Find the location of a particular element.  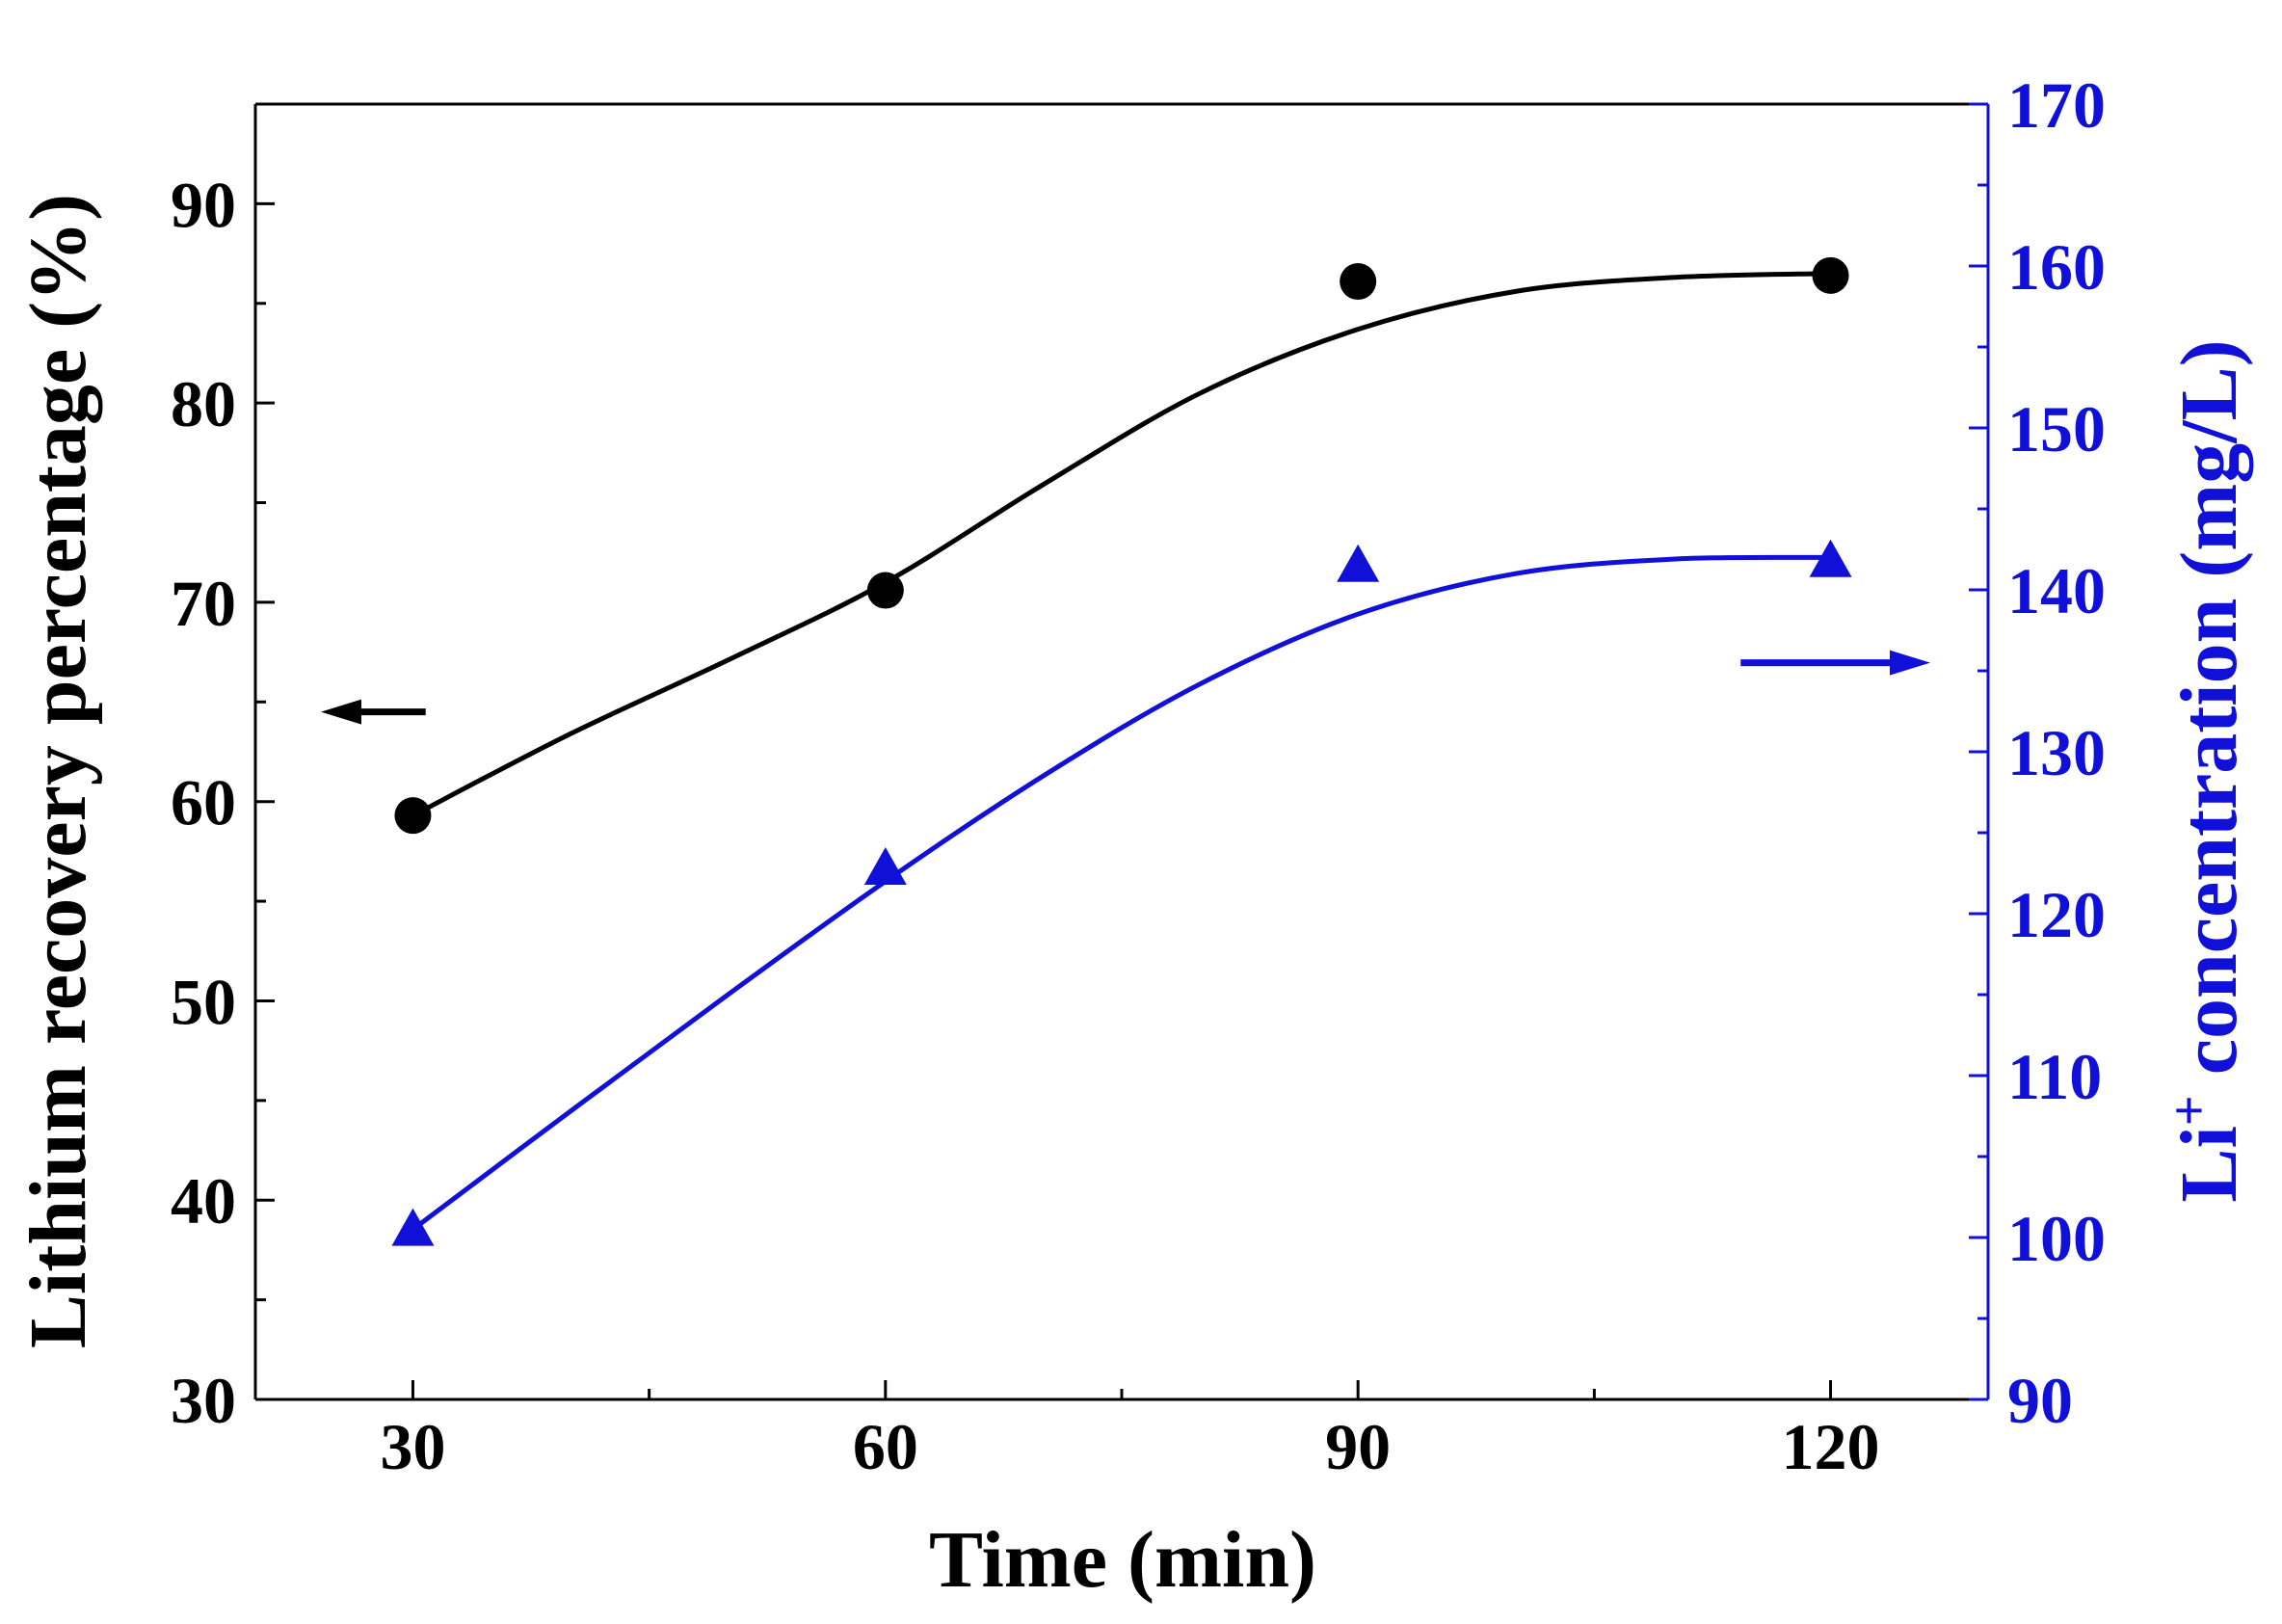

right-y-axis-title-rest: concentration (mg/L) is located at coordinates (2209, 717).